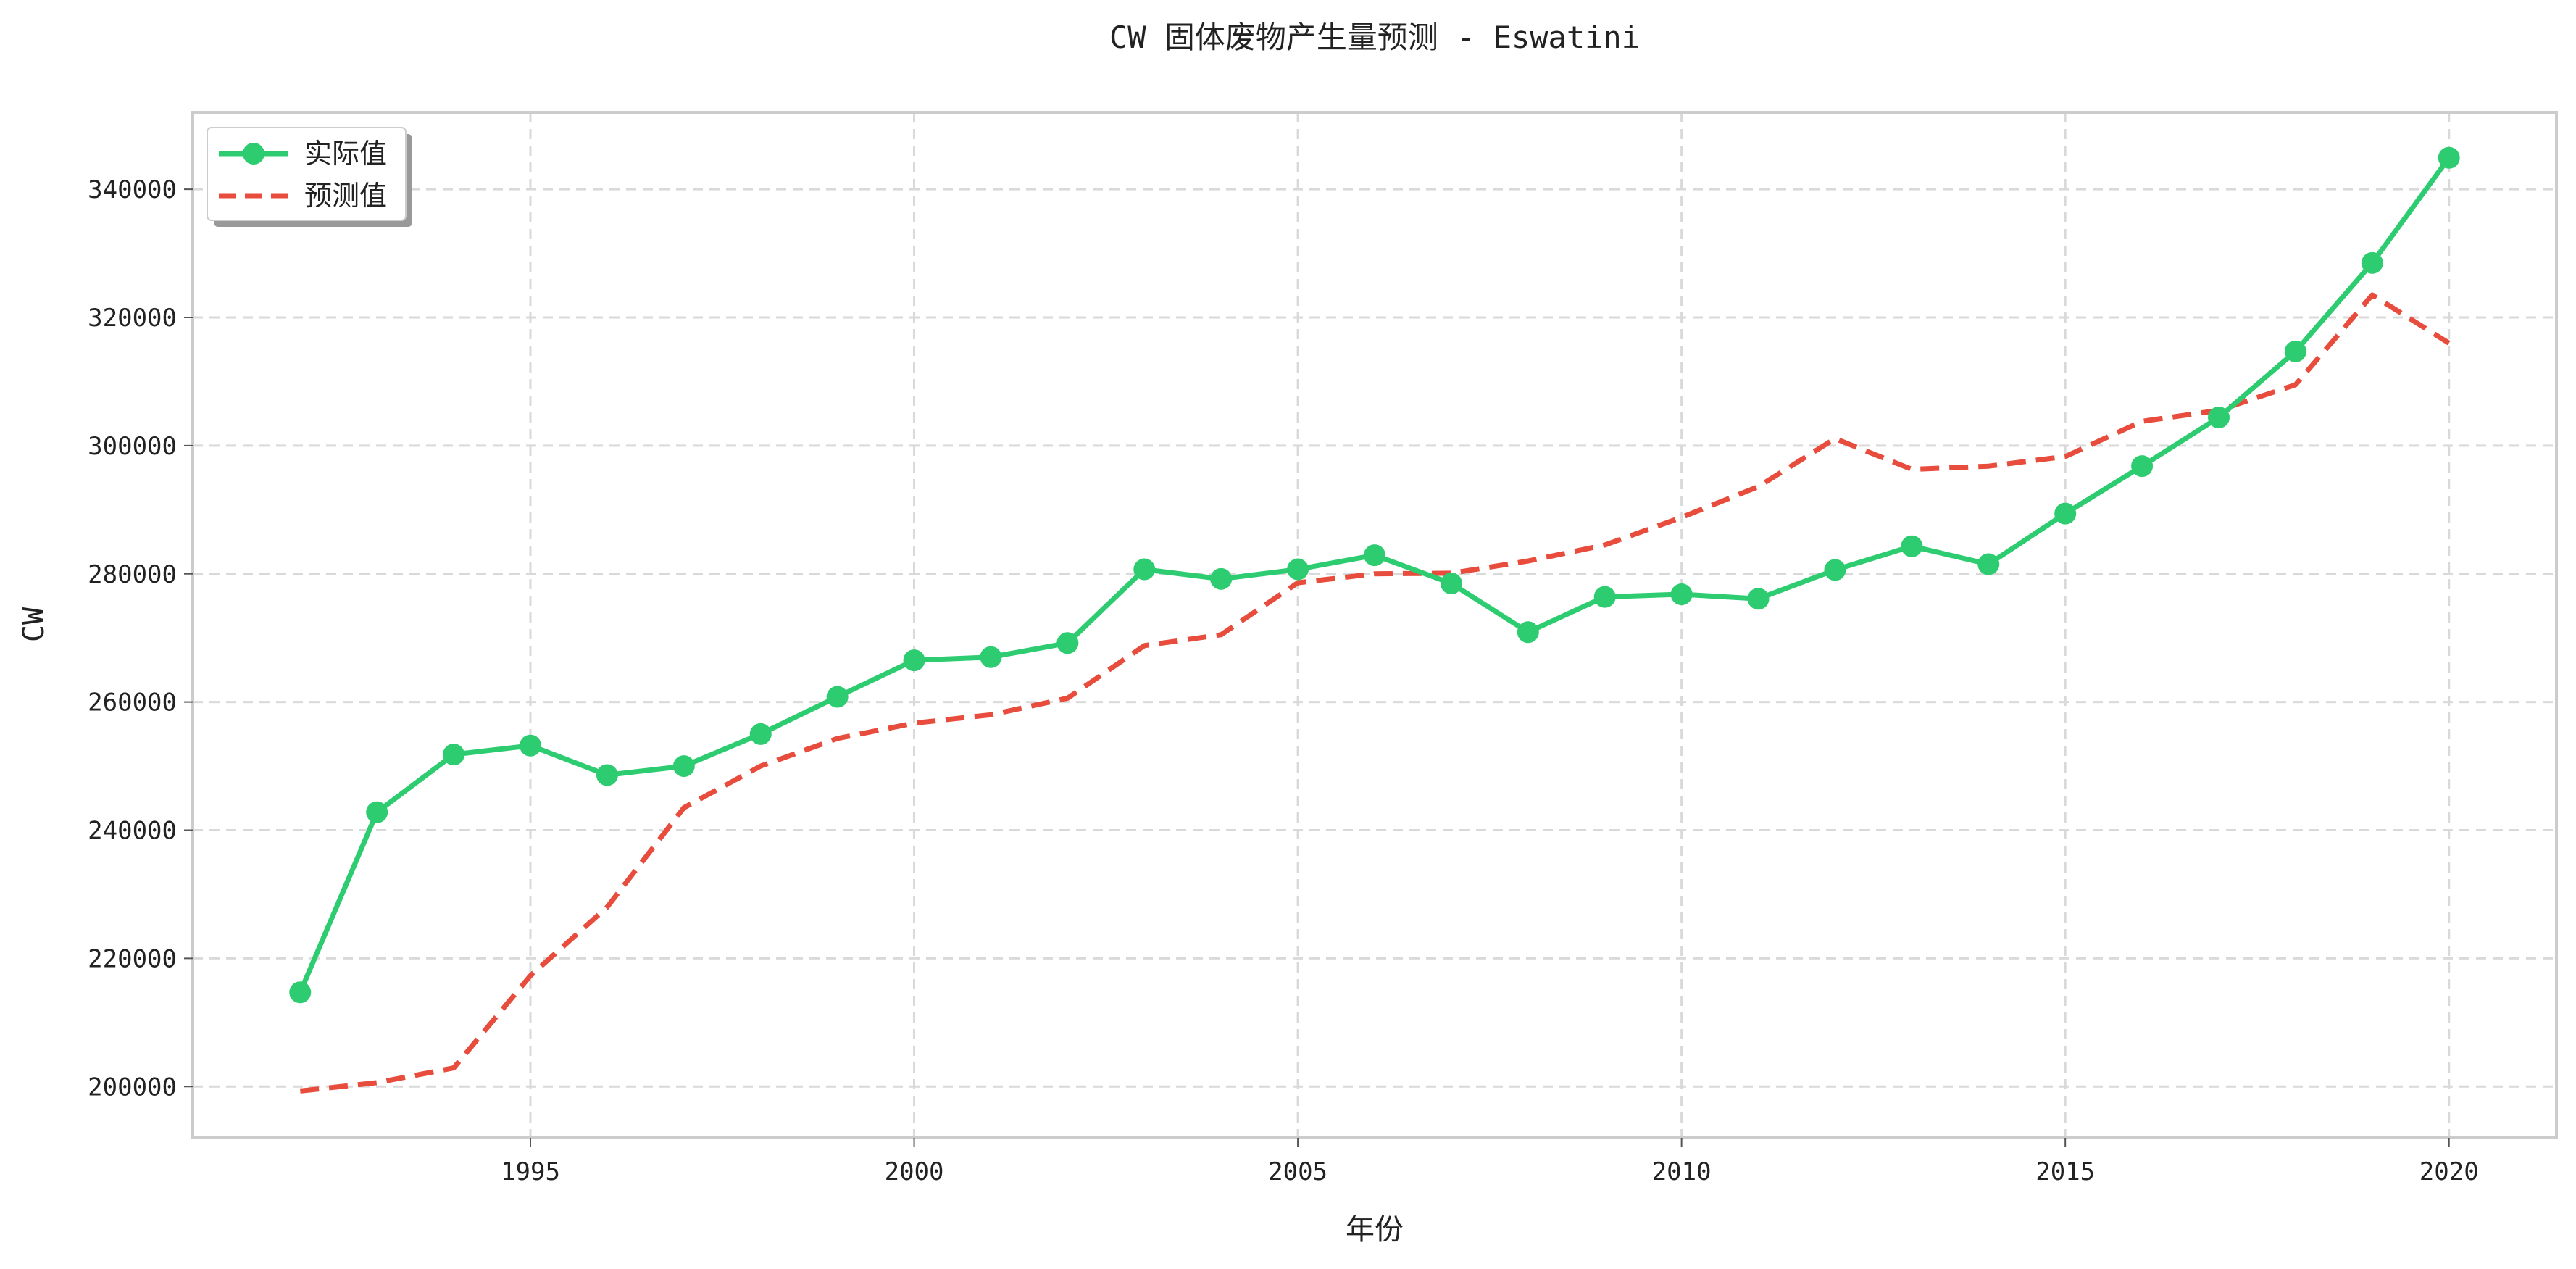 The width and height of the screenshot is (2576, 1269). What do you see at coordinates (303, 196) in the screenshot?
I see `legend-item: 预测值` at bounding box center [303, 196].